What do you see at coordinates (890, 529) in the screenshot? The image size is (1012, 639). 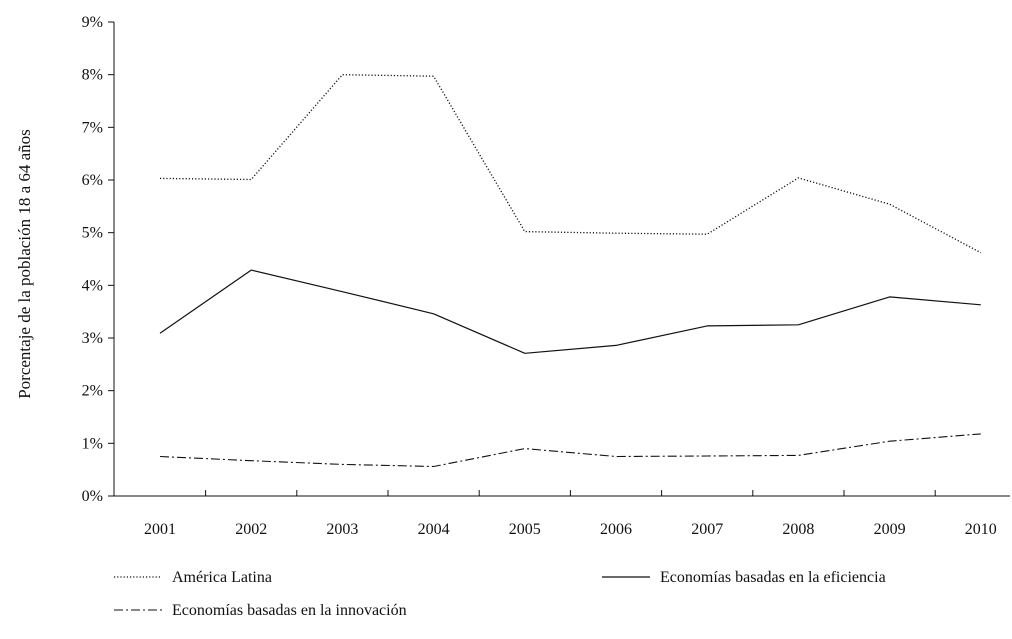 I see `x-tick-label: 2009` at bounding box center [890, 529].